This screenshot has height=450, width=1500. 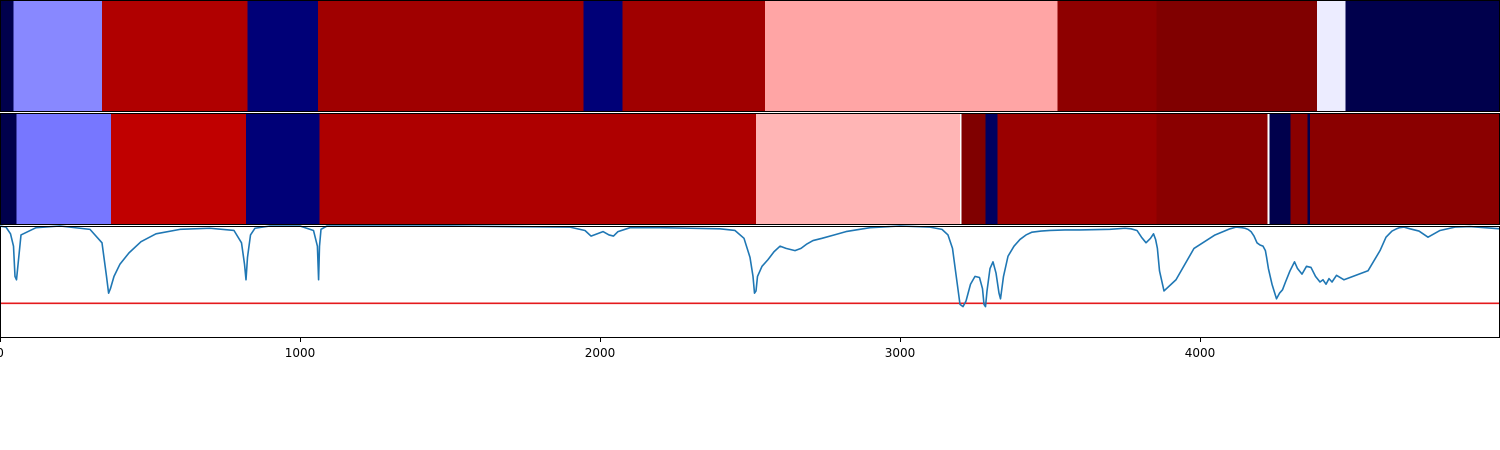 What do you see at coordinates (1200, 353) in the screenshot?
I see `x-tick-label-4000: 4000` at bounding box center [1200, 353].